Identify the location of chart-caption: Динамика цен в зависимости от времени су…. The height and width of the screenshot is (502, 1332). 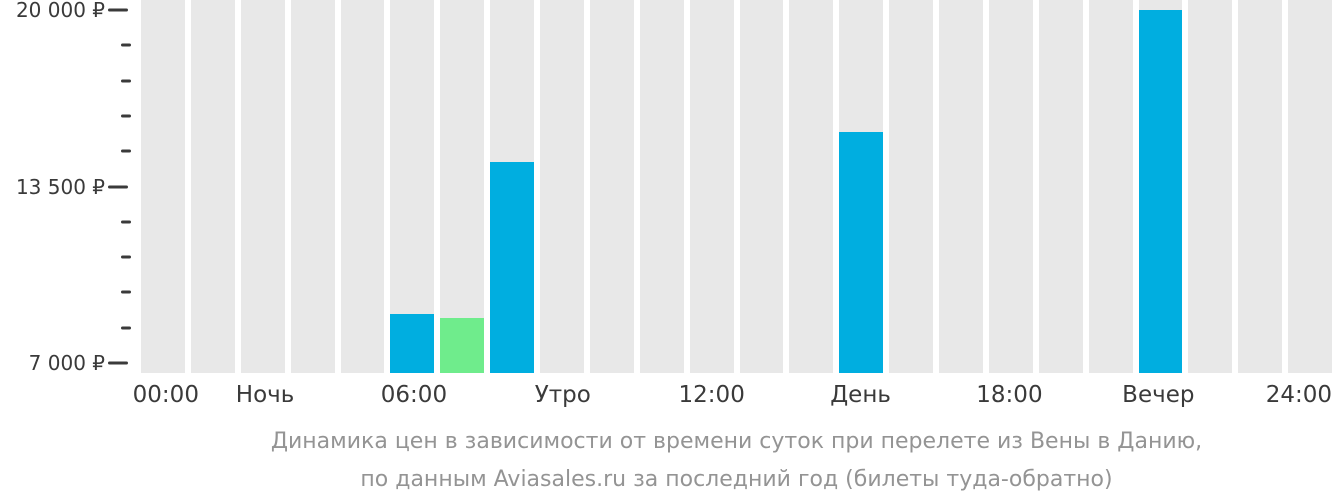
(736, 461).